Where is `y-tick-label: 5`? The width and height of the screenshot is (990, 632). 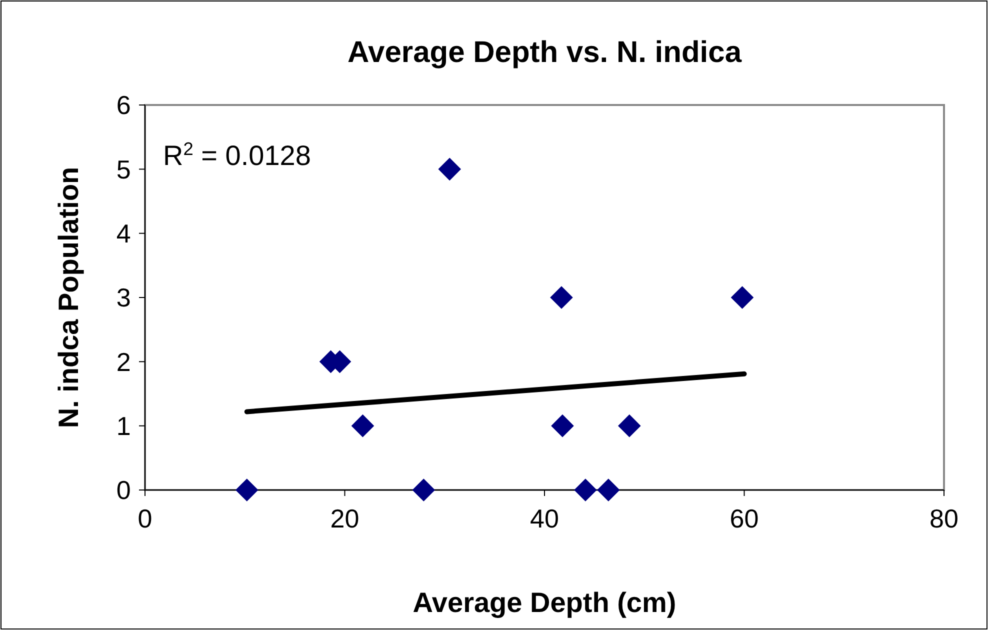
y-tick-label: 5 is located at coordinates (123, 169).